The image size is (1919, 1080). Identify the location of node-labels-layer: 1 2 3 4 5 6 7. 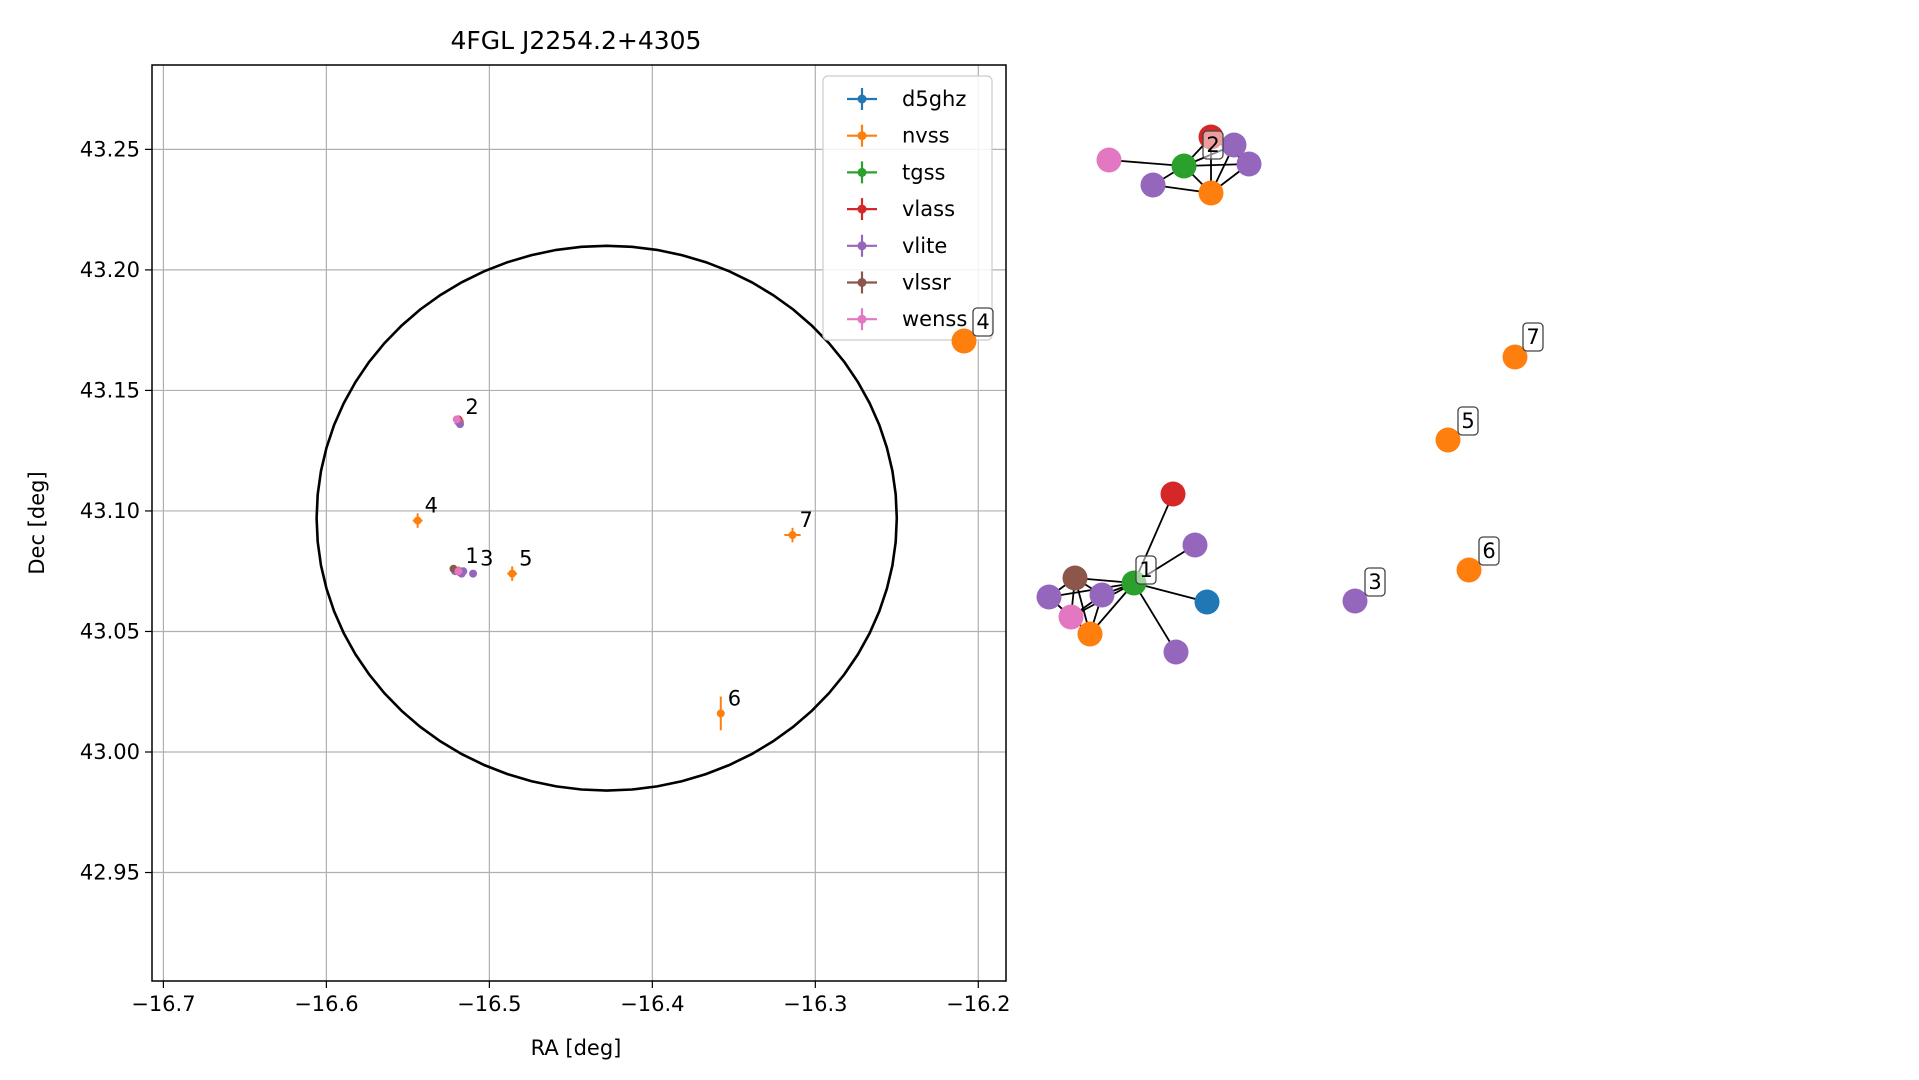
(1258, 363).